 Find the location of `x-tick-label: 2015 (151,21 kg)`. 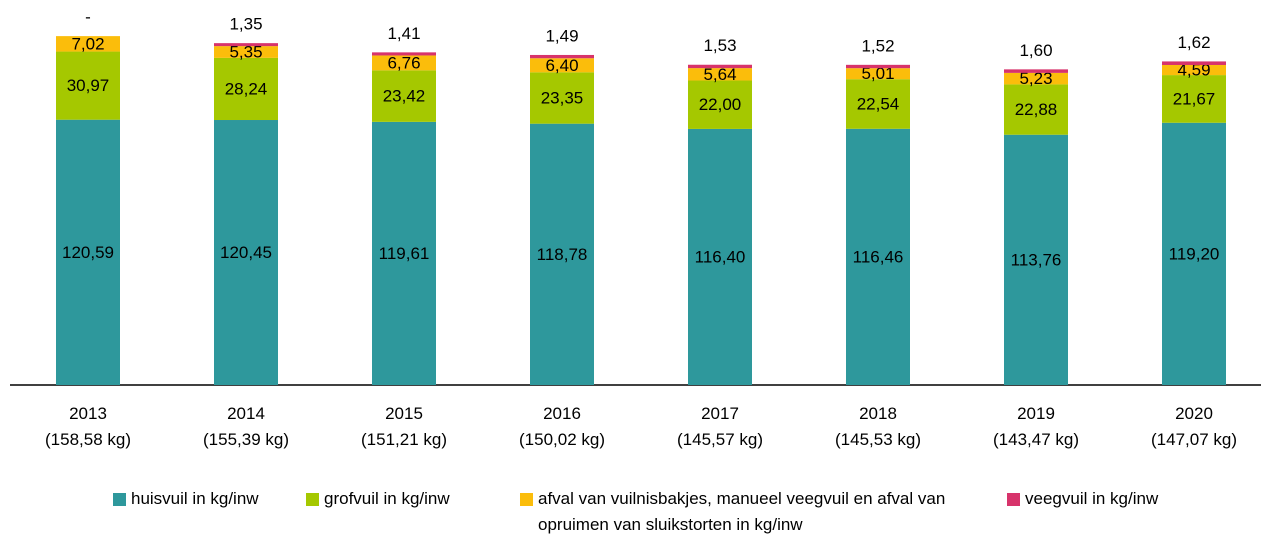

x-tick-label: 2015 (151,21 kg) is located at coordinates (404, 426).